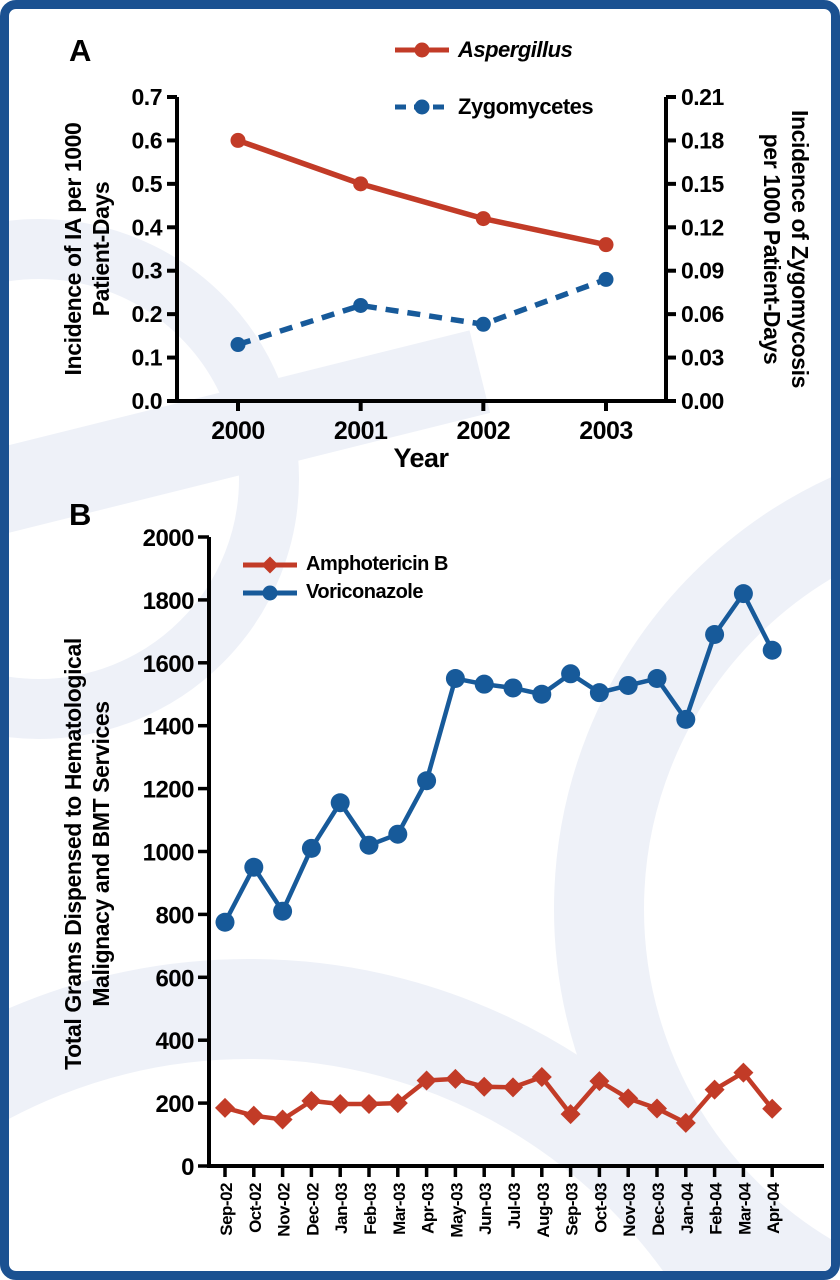 Image resolution: width=840 pixels, height=1280 pixels. Describe the element at coordinates (147, 140) in the screenshot. I see `panel-a-left-tick-label: 0.6` at that location.